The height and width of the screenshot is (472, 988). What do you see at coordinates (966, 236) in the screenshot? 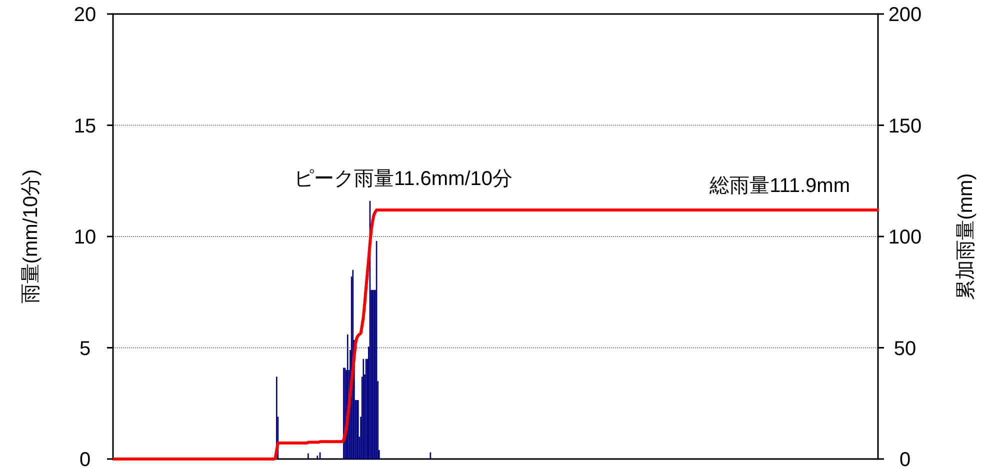
I see `y2-axis-title: 累加雨量(mm)` at bounding box center [966, 236].